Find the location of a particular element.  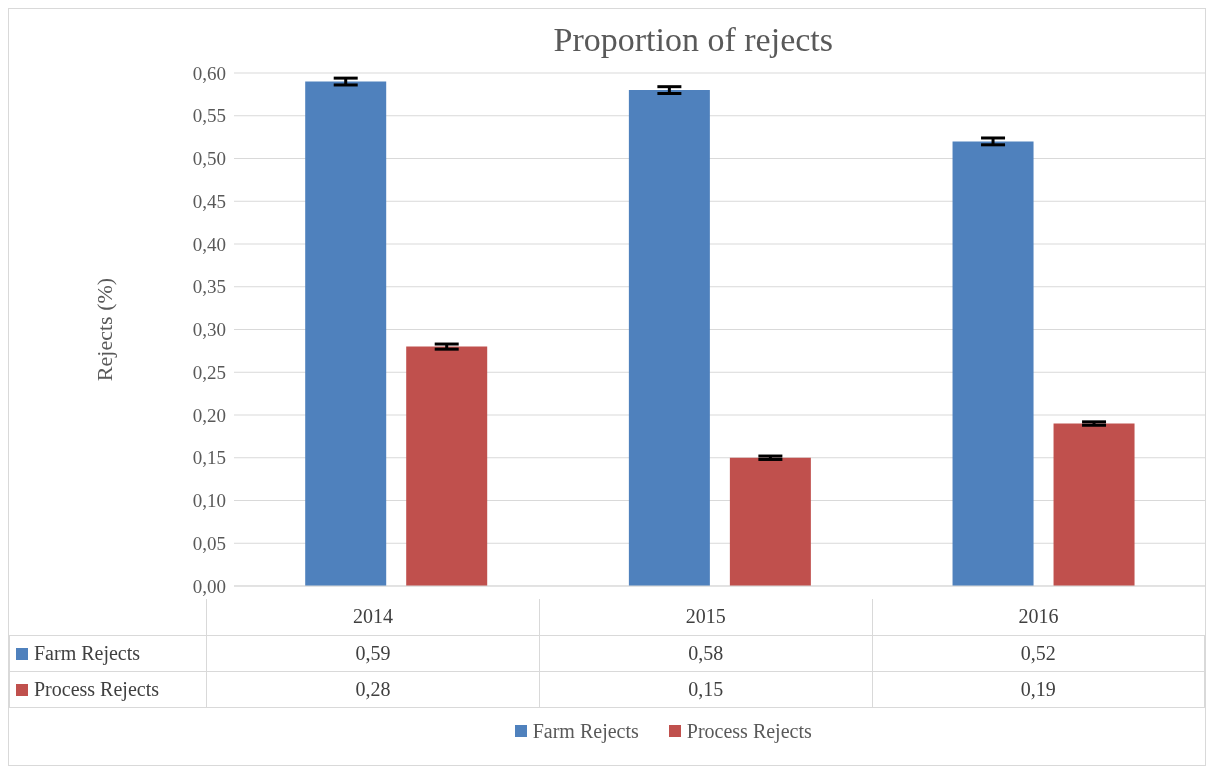

y-tick-label: 0,10 is located at coordinates (209, 501).